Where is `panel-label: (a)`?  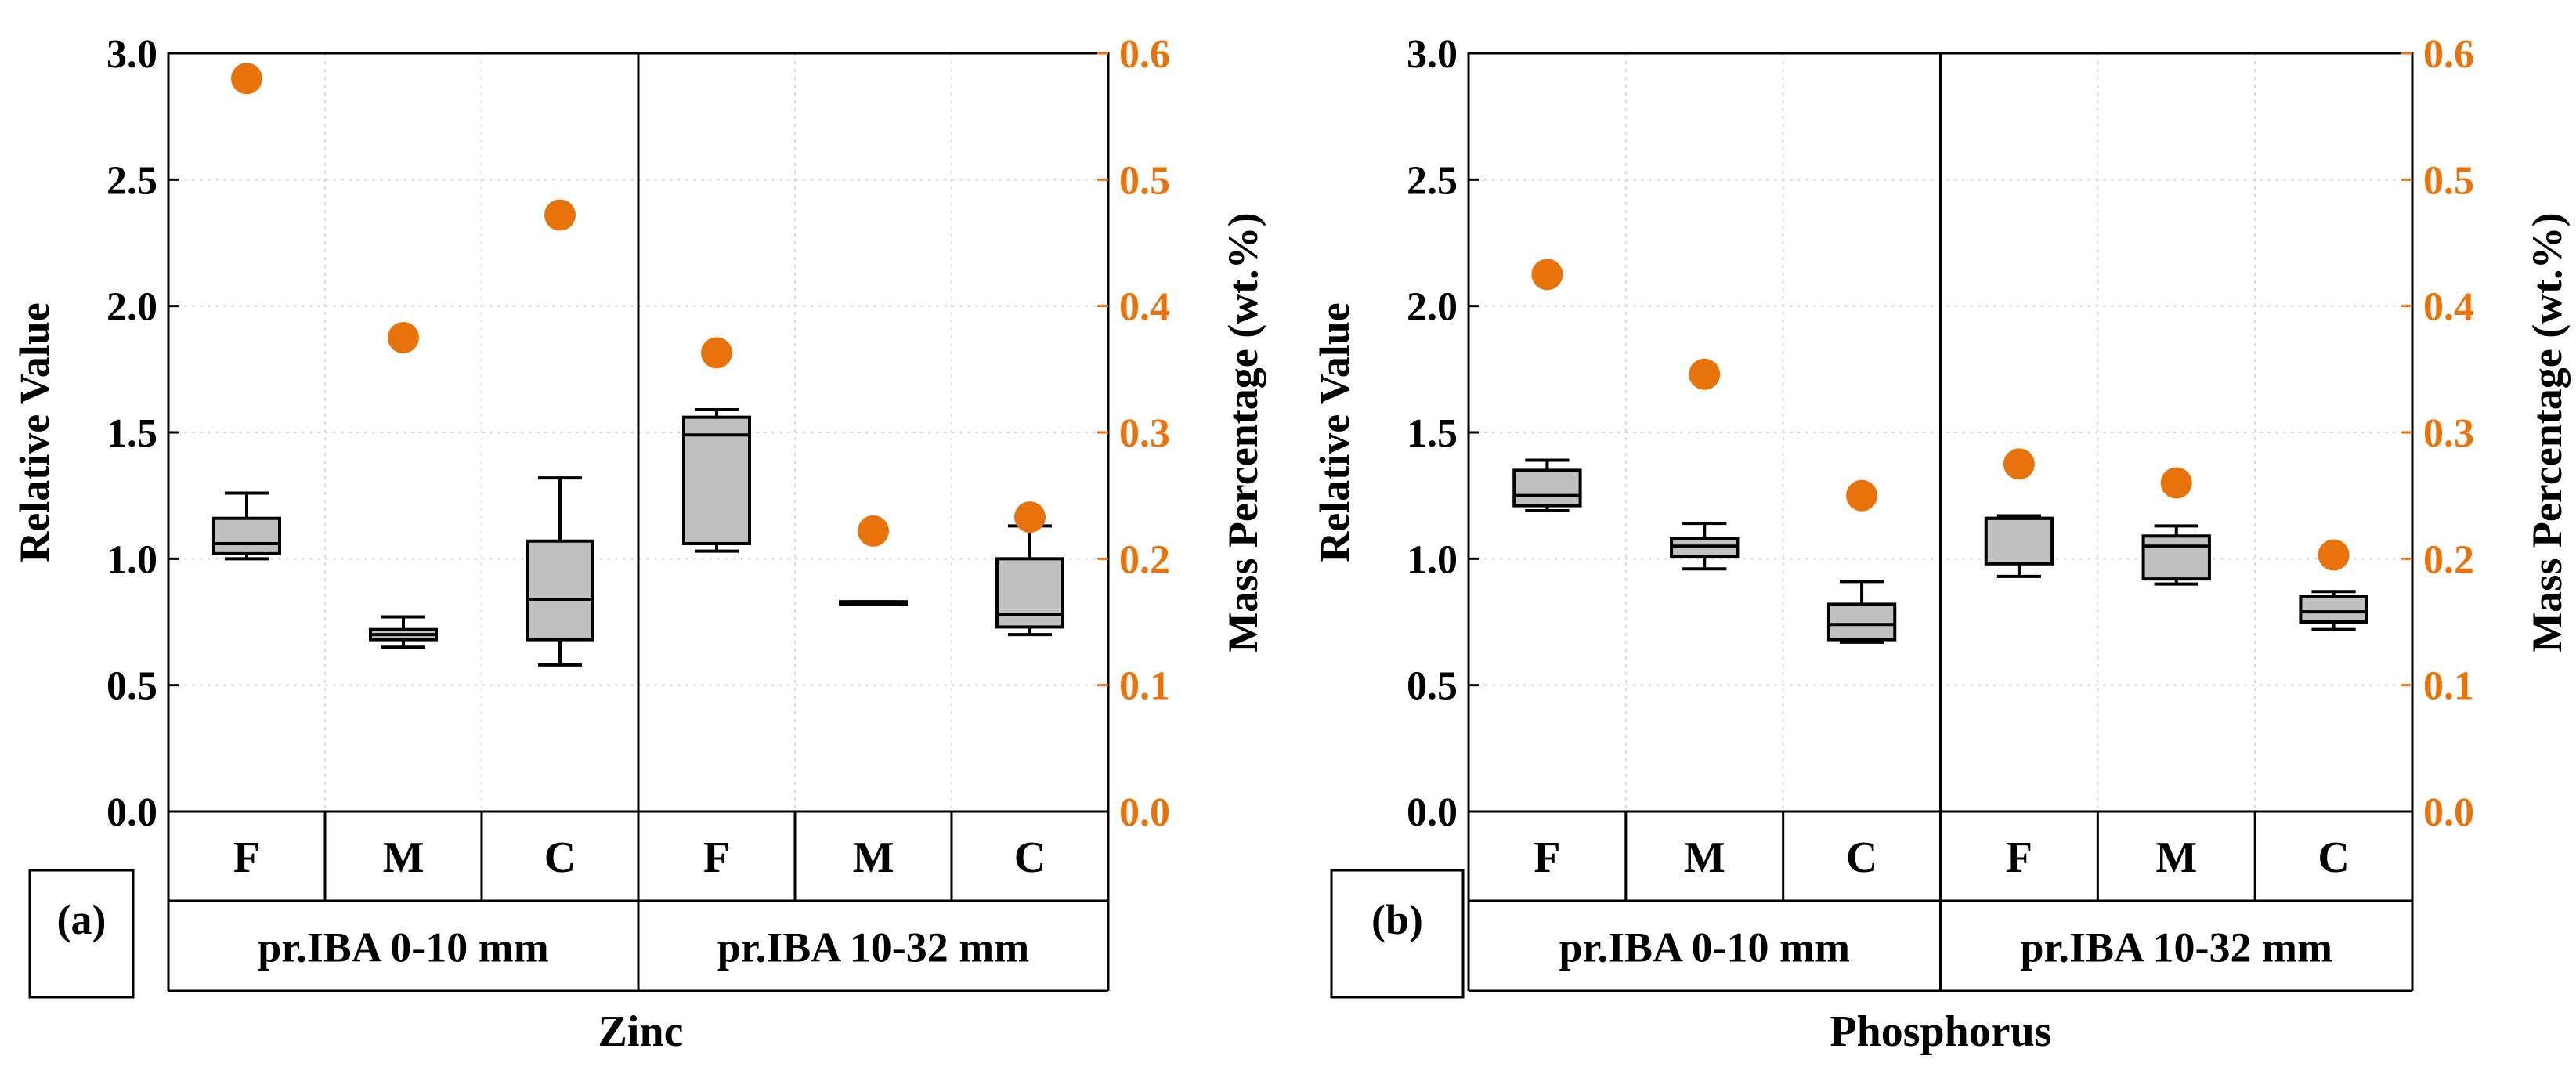
panel-label: (a) is located at coordinates (82, 920).